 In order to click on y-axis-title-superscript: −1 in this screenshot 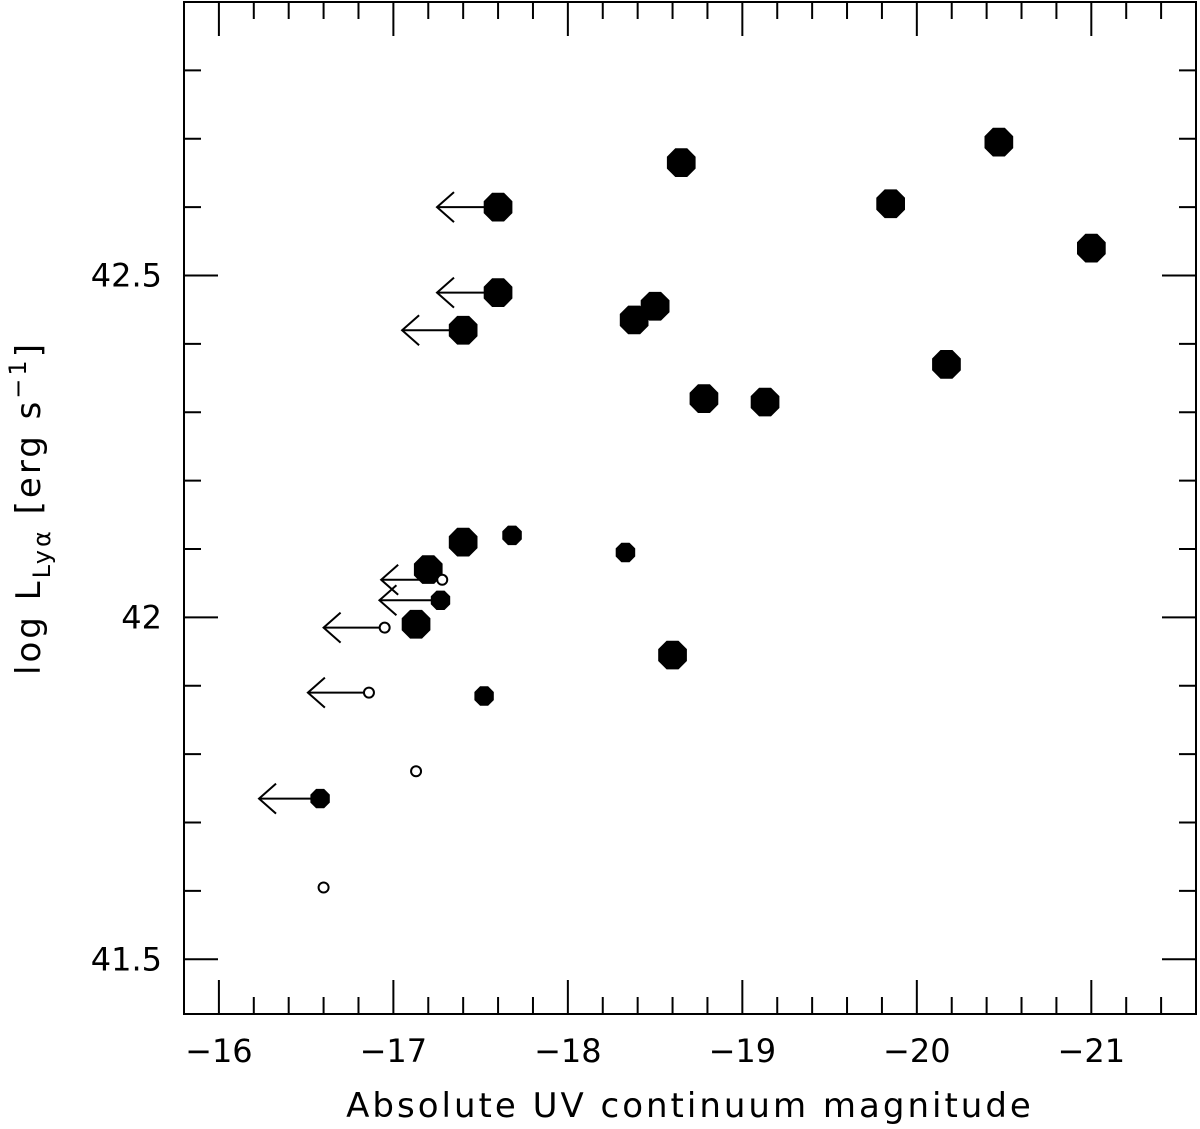, I will do `click(18, 377)`.